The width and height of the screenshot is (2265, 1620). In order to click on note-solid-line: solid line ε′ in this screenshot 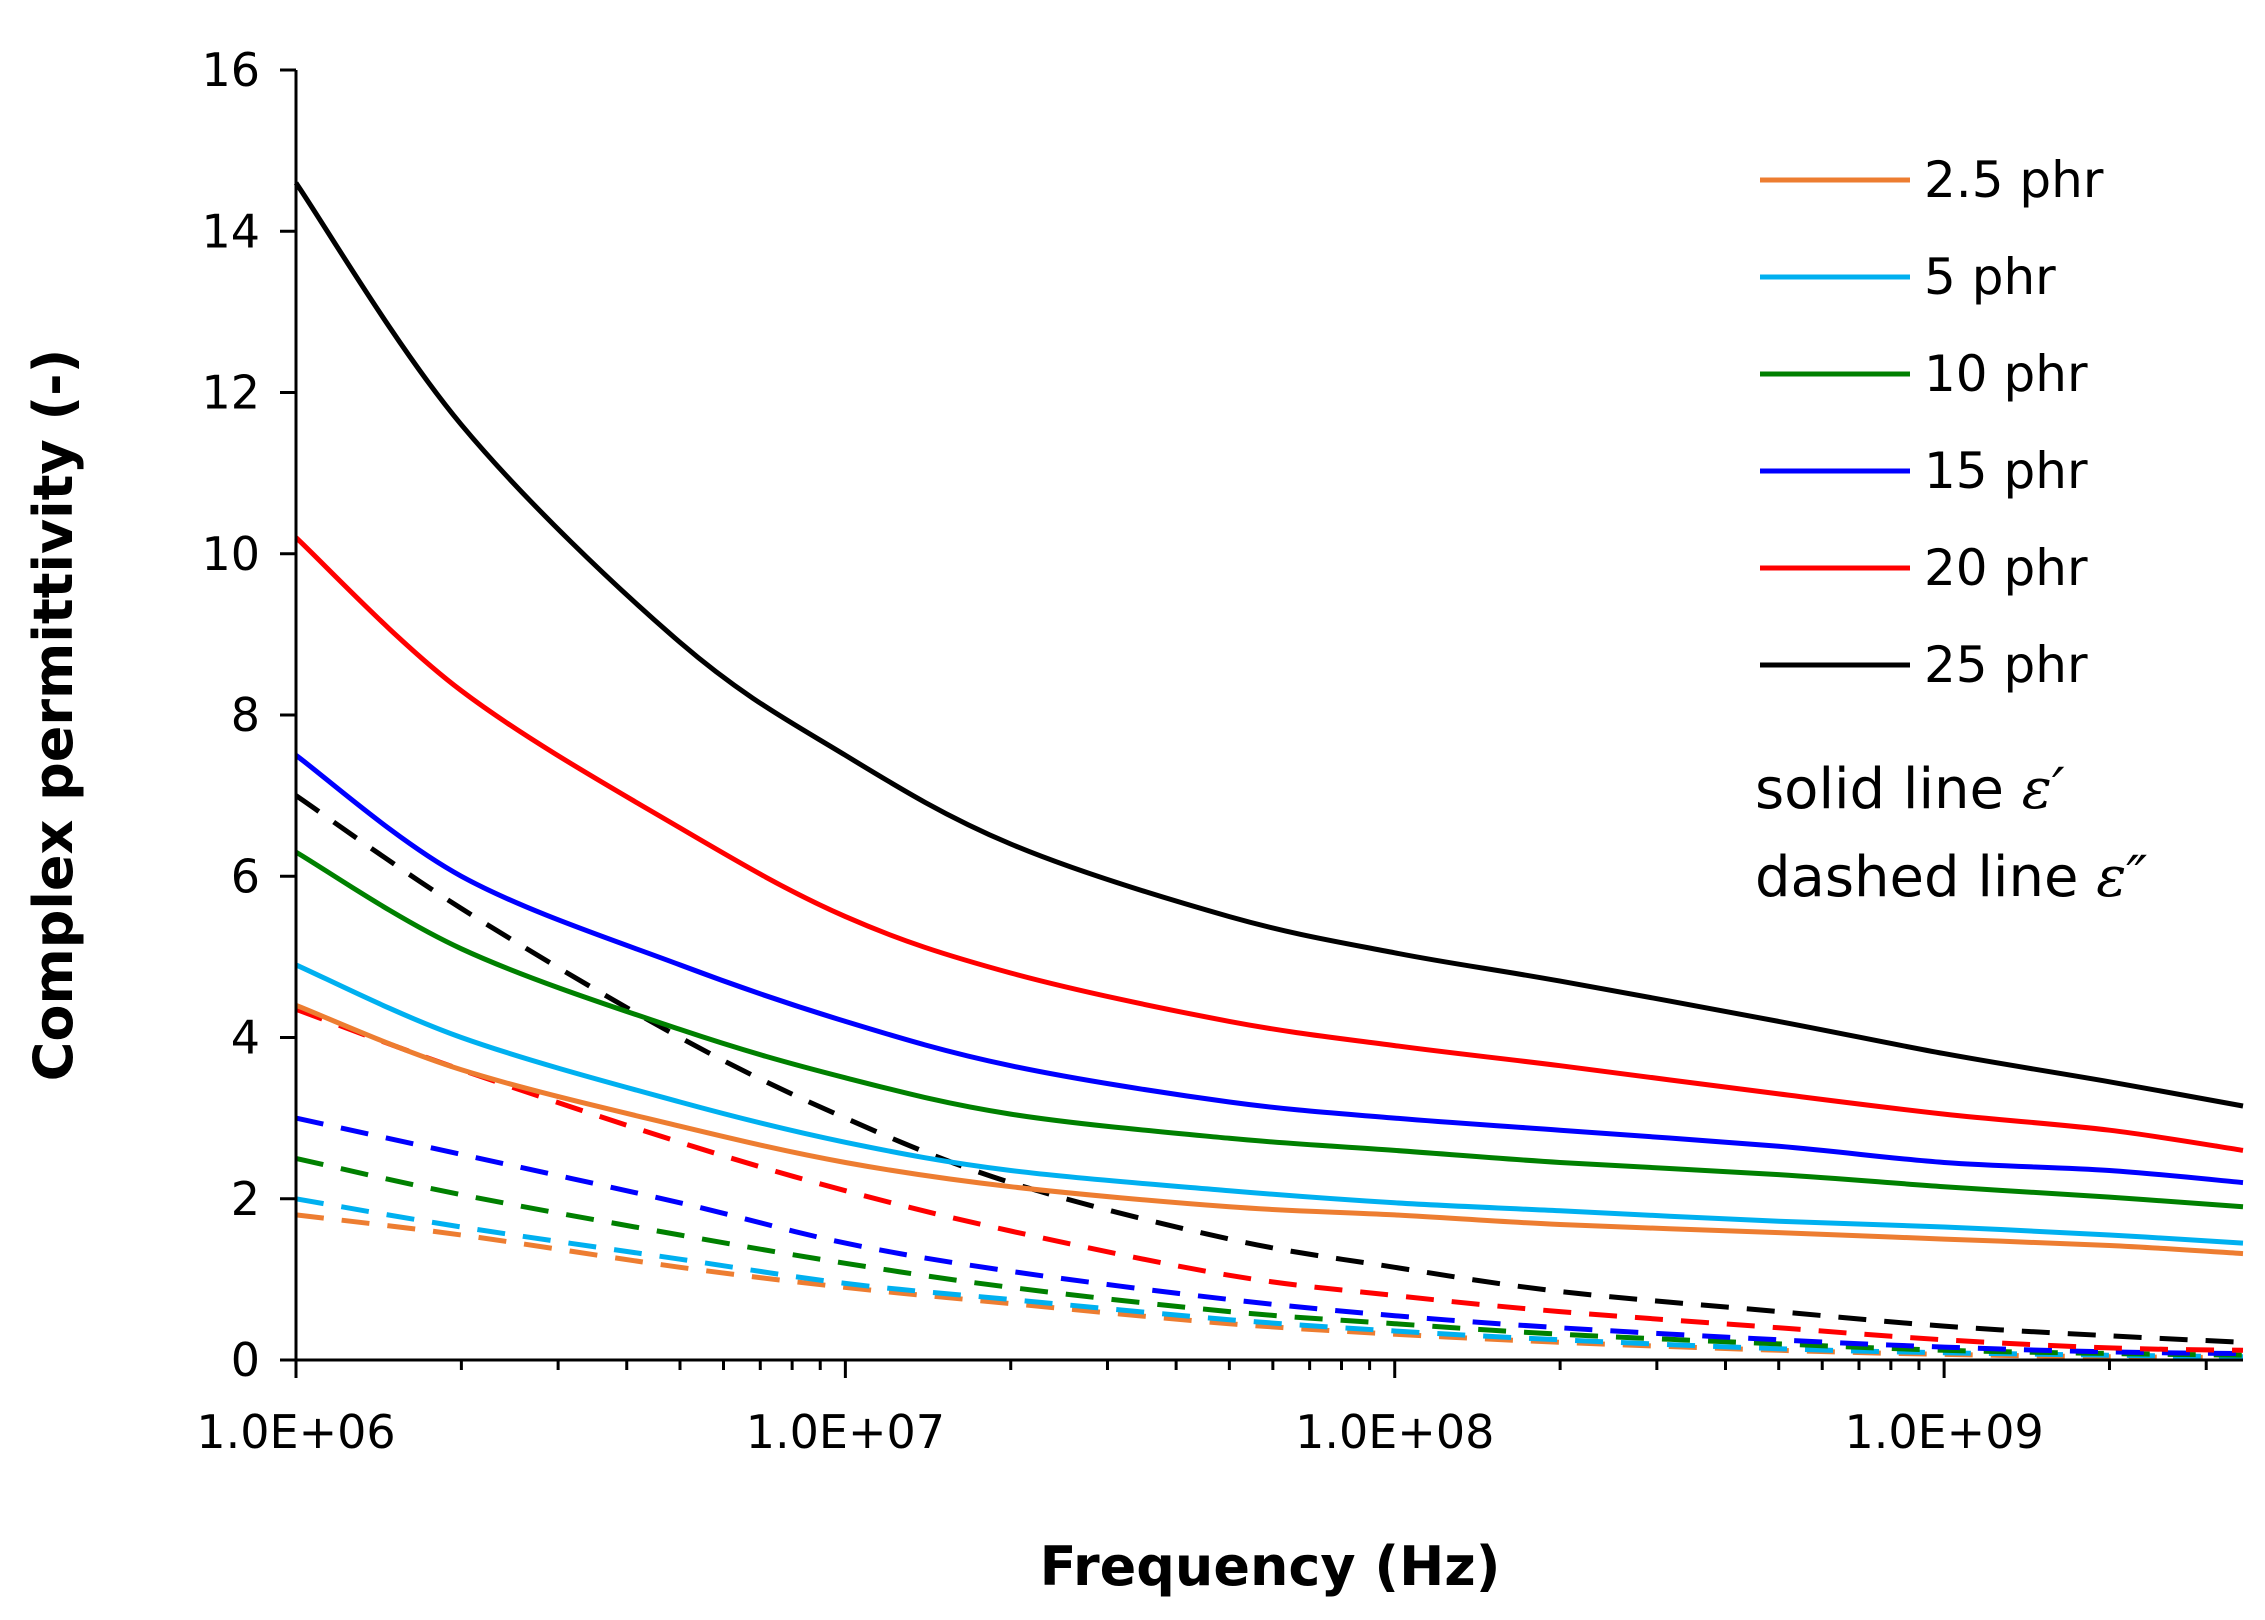, I will do `click(1910, 789)`.